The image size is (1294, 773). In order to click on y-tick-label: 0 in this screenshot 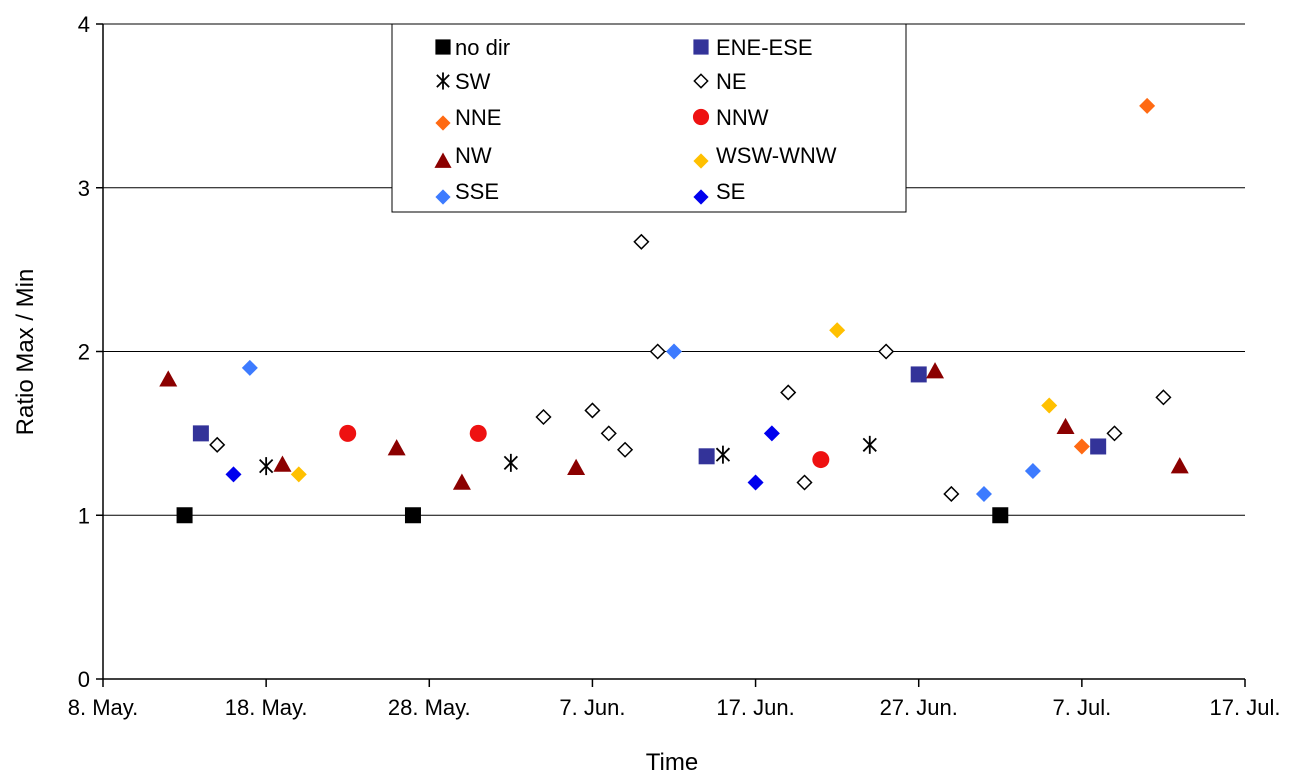, I will do `click(84, 679)`.